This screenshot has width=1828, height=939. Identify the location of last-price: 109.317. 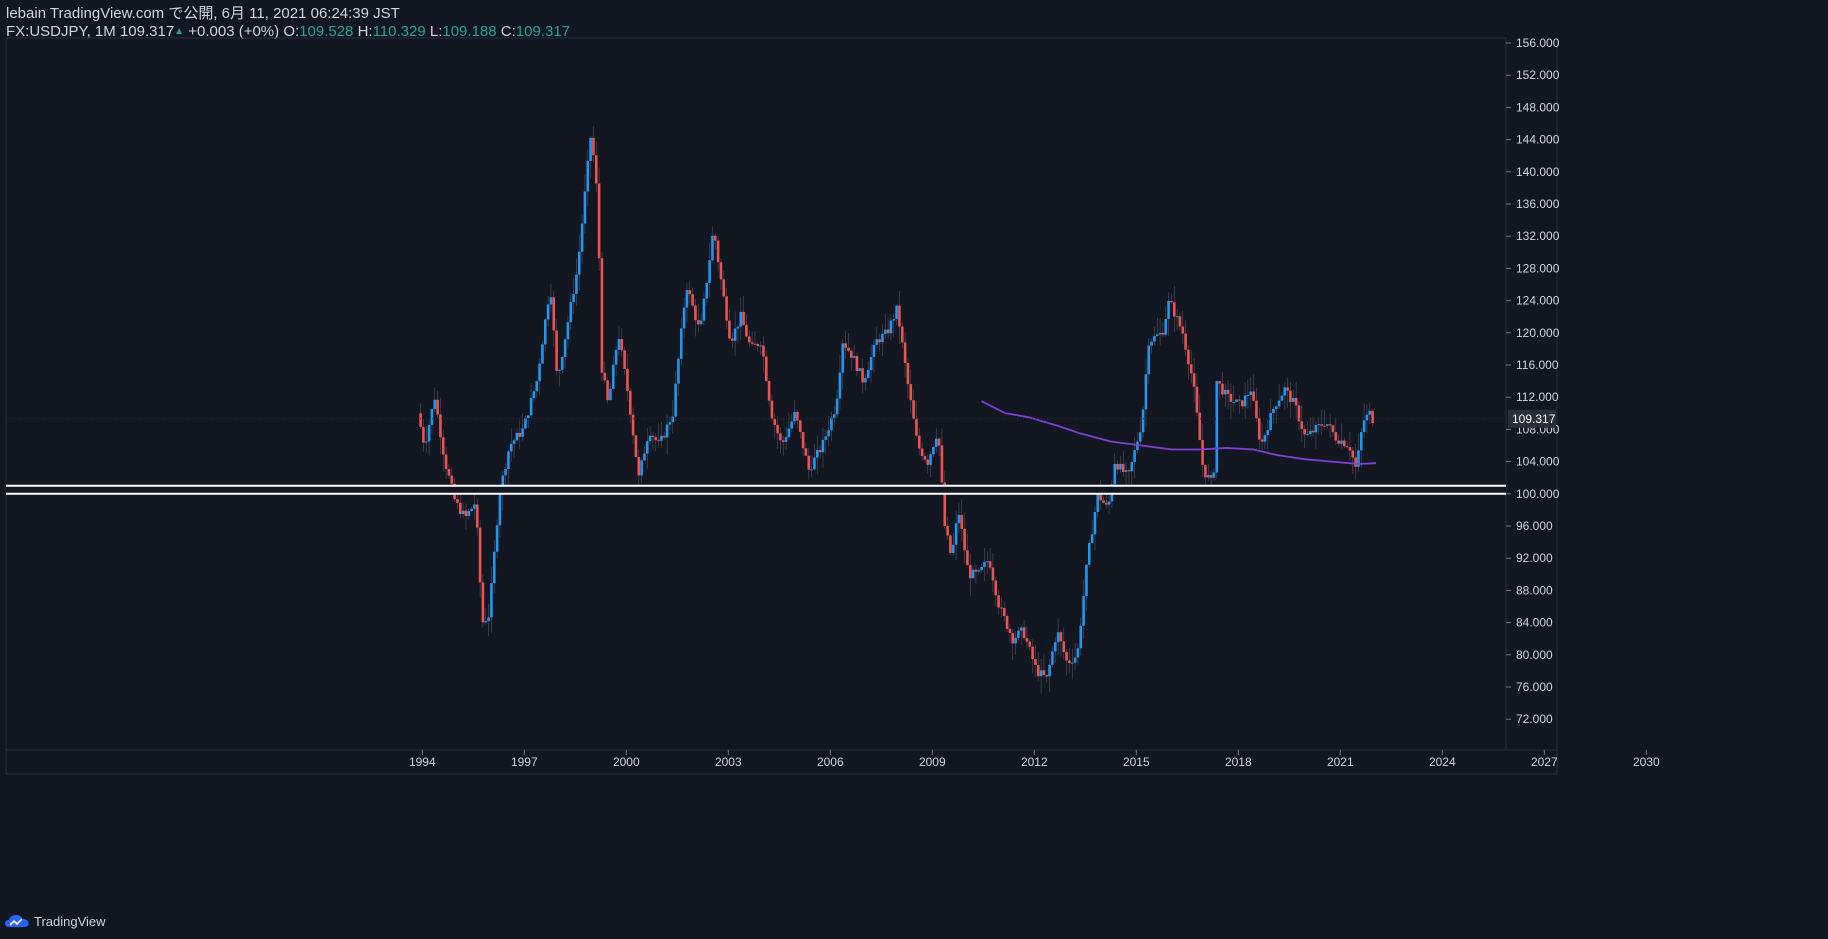
(147, 31).